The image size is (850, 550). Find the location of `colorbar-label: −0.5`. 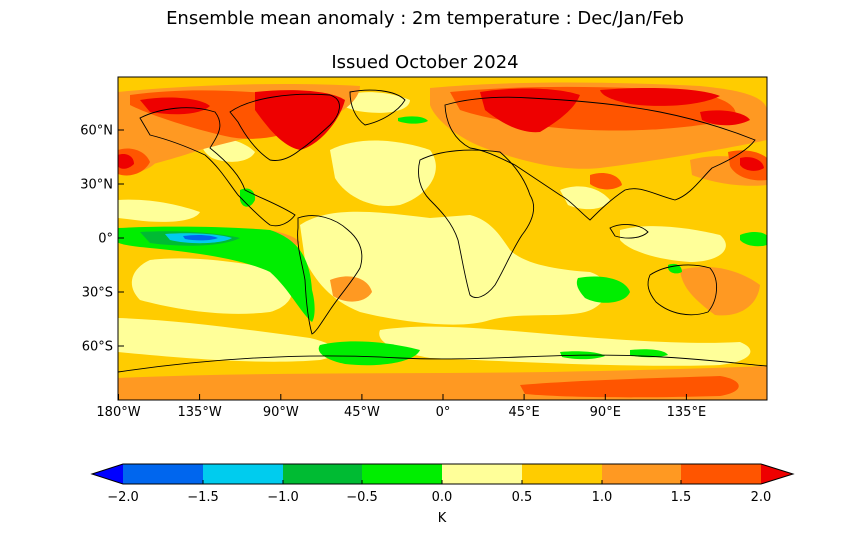

colorbar-label: −0.5 is located at coordinates (362, 497).